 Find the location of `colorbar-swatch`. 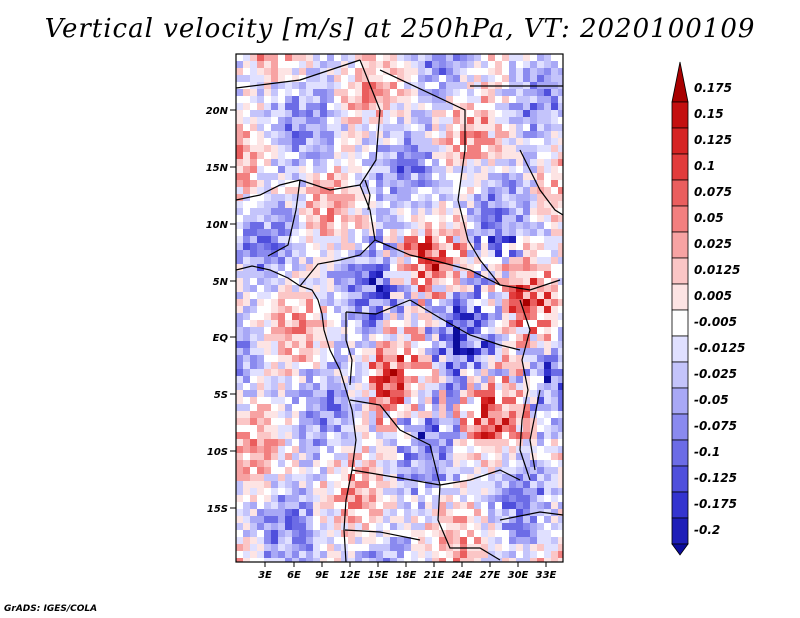

colorbar-swatch is located at coordinates (680, 479).